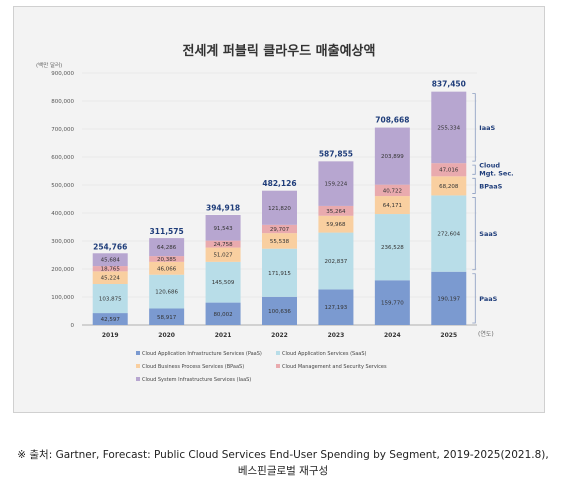 Image resolution: width=566 pixels, height=496 pixels. What do you see at coordinates (493, 208) in the screenshot?
I see `segment-side-labels: PaaS SaaS BPaaS Cloud Mgt. Sec. IaaS` at bounding box center [493, 208].